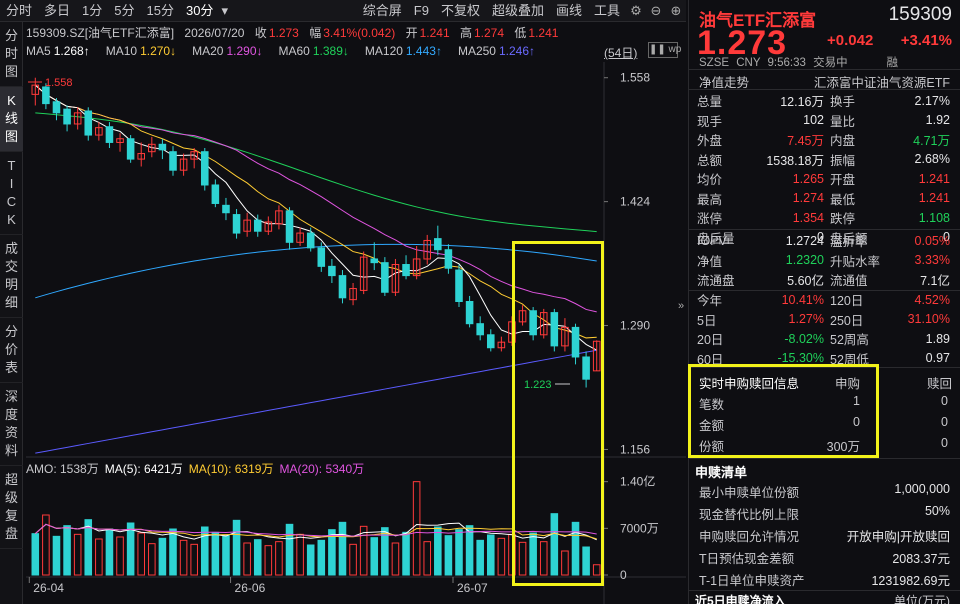 This screenshot has height=604, width=960. Describe the element at coordinates (710, 359) in the screenshot. I see `quote-label: 60日` at that location.